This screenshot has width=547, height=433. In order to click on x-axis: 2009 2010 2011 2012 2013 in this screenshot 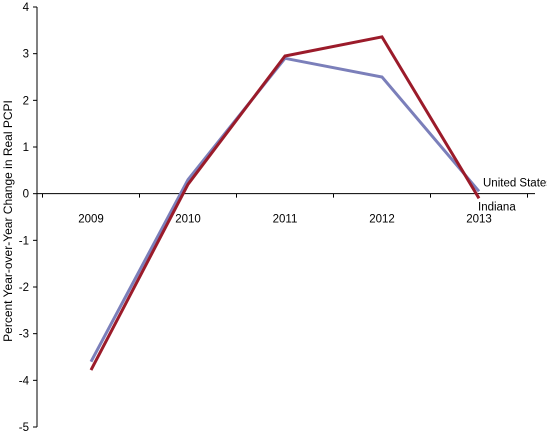, I will do `click(286, 209)`.